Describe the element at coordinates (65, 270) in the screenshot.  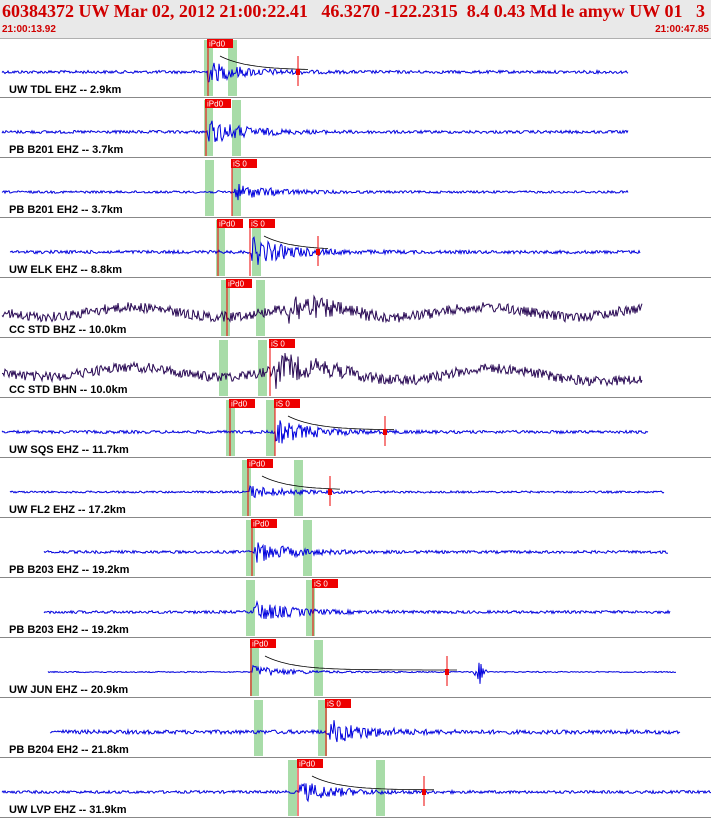
I see `station-label: UW ELK EHZ -- 8.8km` at that location.